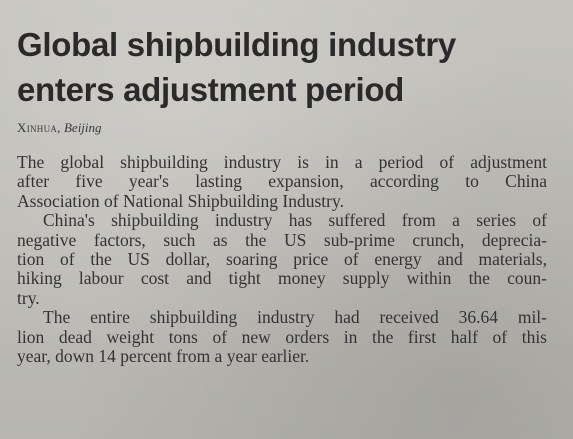 Image resolution: width=573 pixels, height=439 pixels. Describe the element at coordinates (28, 297) in the screenshot. I see `body-line: try.` at that location.